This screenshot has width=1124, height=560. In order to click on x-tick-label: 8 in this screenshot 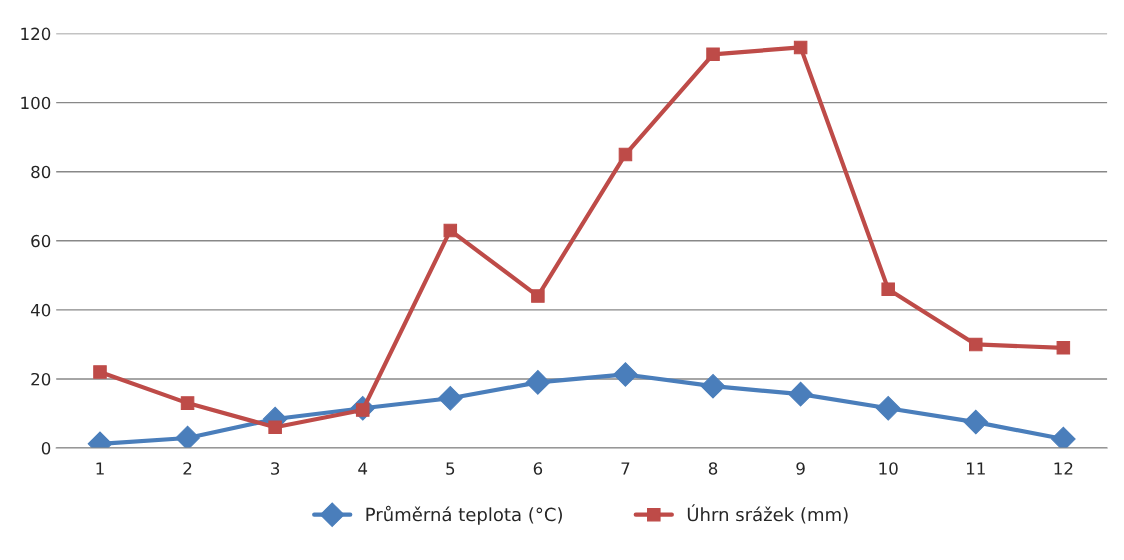, I will do `click(713, 468)`.